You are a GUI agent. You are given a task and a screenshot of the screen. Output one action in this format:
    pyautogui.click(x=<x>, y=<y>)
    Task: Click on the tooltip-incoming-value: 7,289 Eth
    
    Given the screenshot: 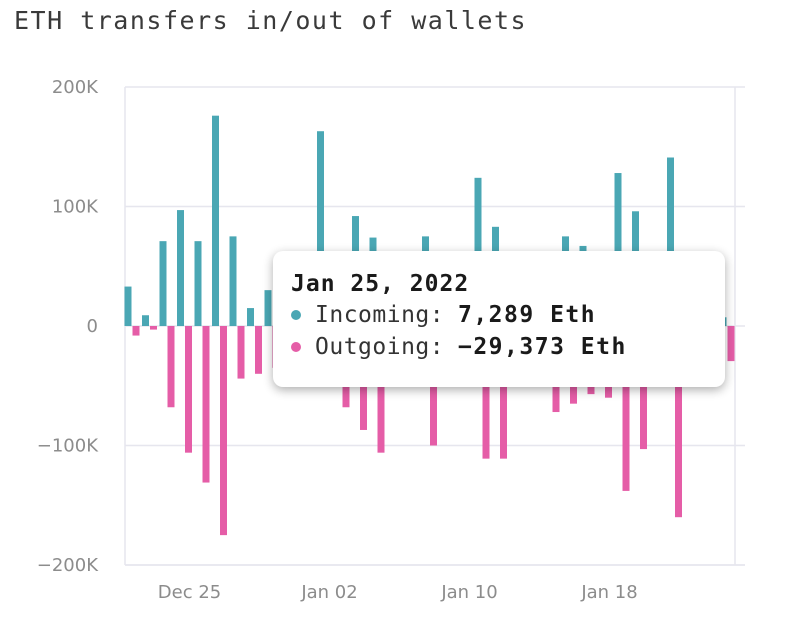 What is the action you would take?
    pyautogui.click(x=527, y=315)
    